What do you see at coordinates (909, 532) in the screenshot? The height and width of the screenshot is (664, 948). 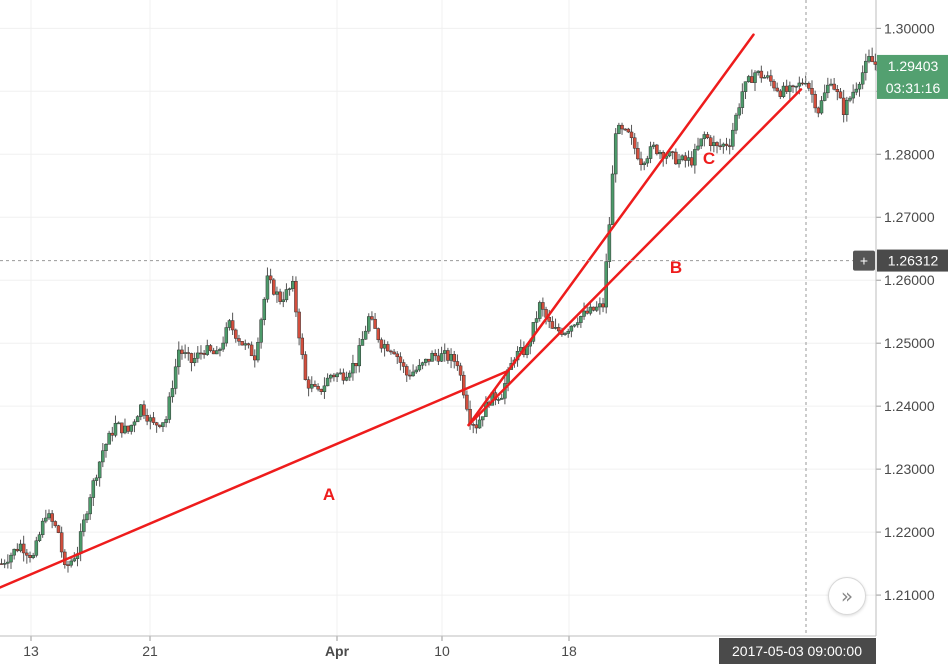 I see `y-tick-label: 1.22000` at bounding box center [909, 532].